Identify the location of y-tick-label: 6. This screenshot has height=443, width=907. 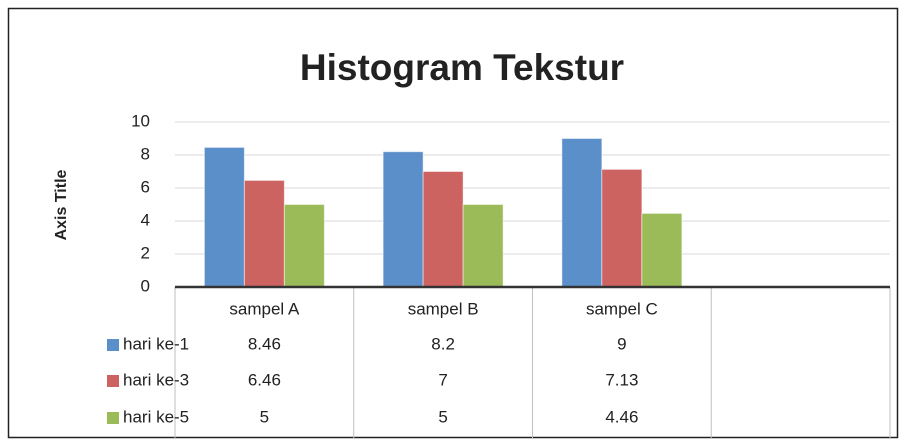
(145, 186).